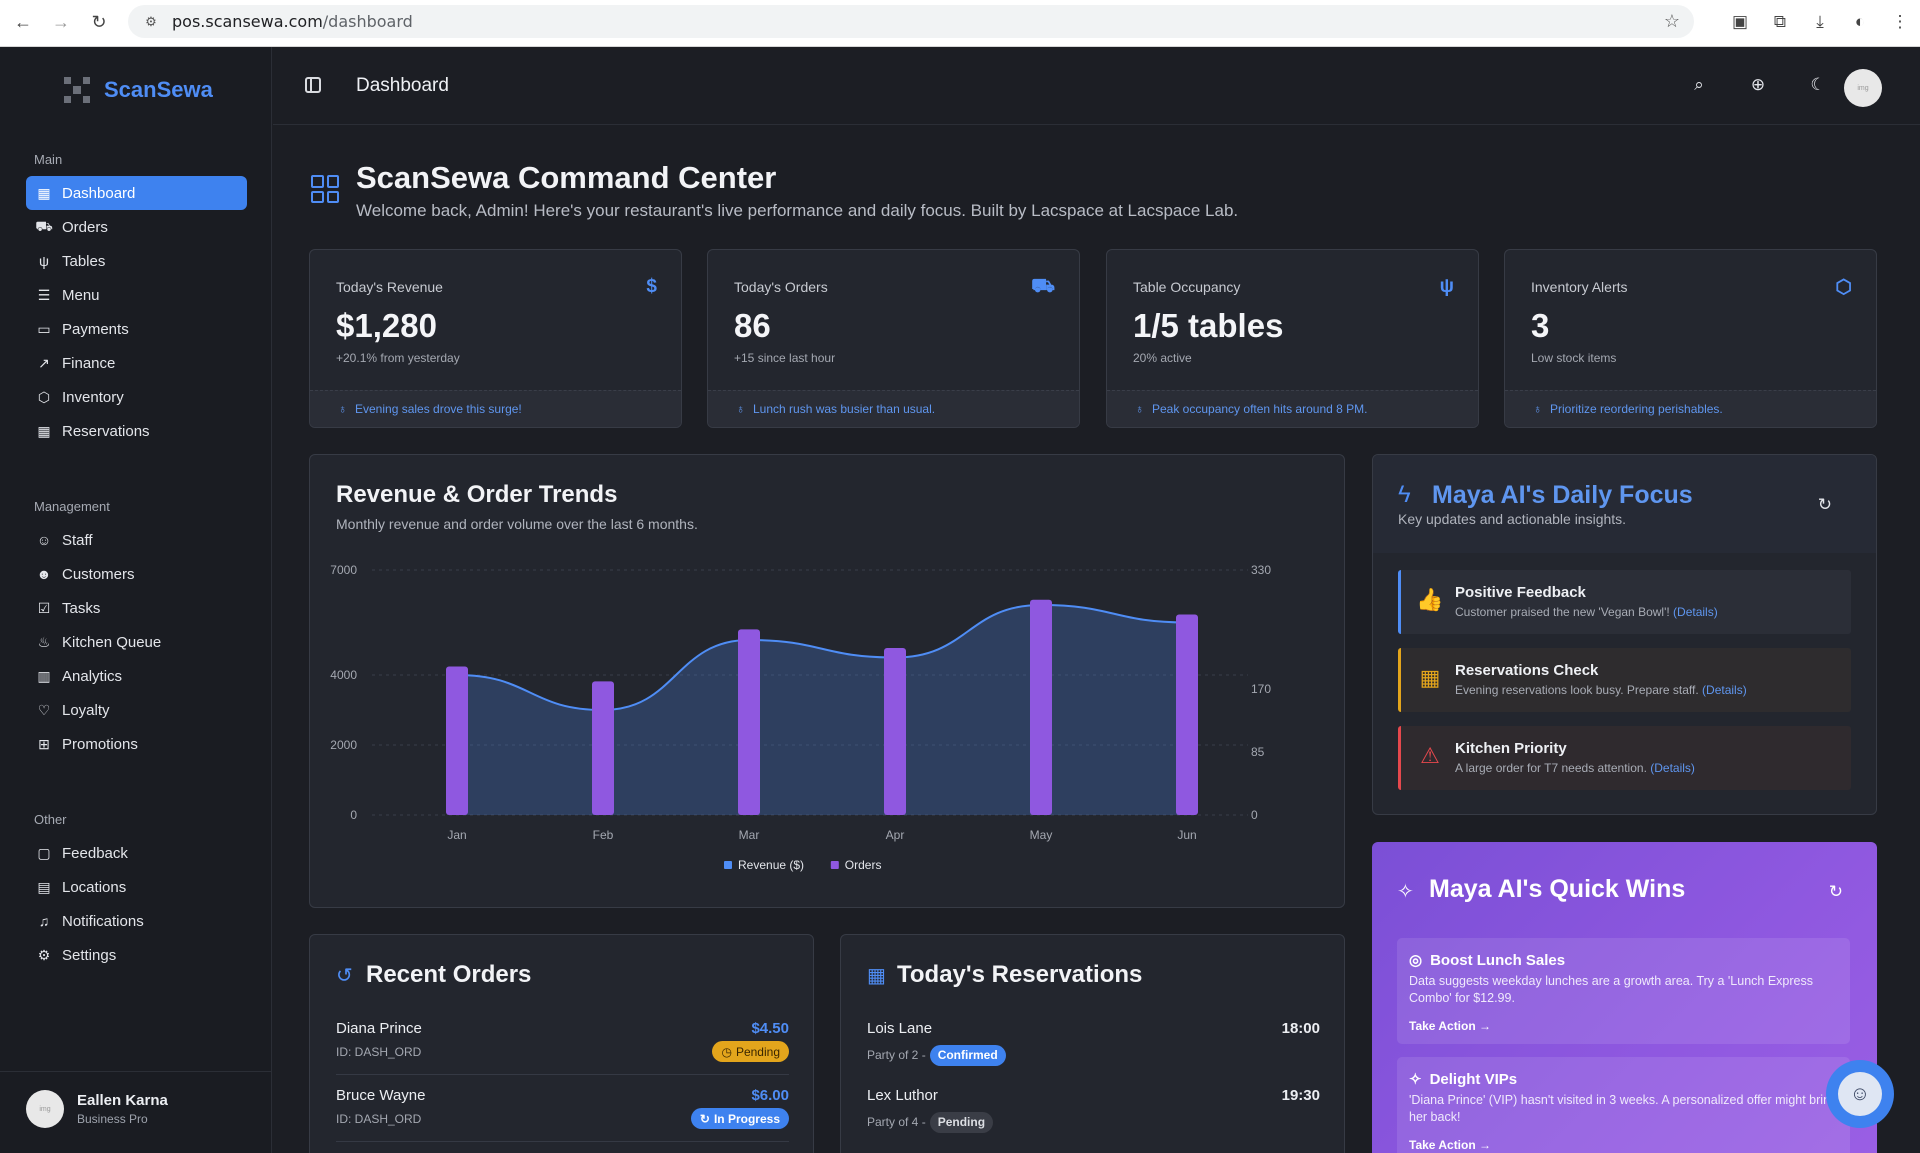  Describe the element at coordinates (99, 21) in the screenshot. I see `reload-icon: ↻` at that location.